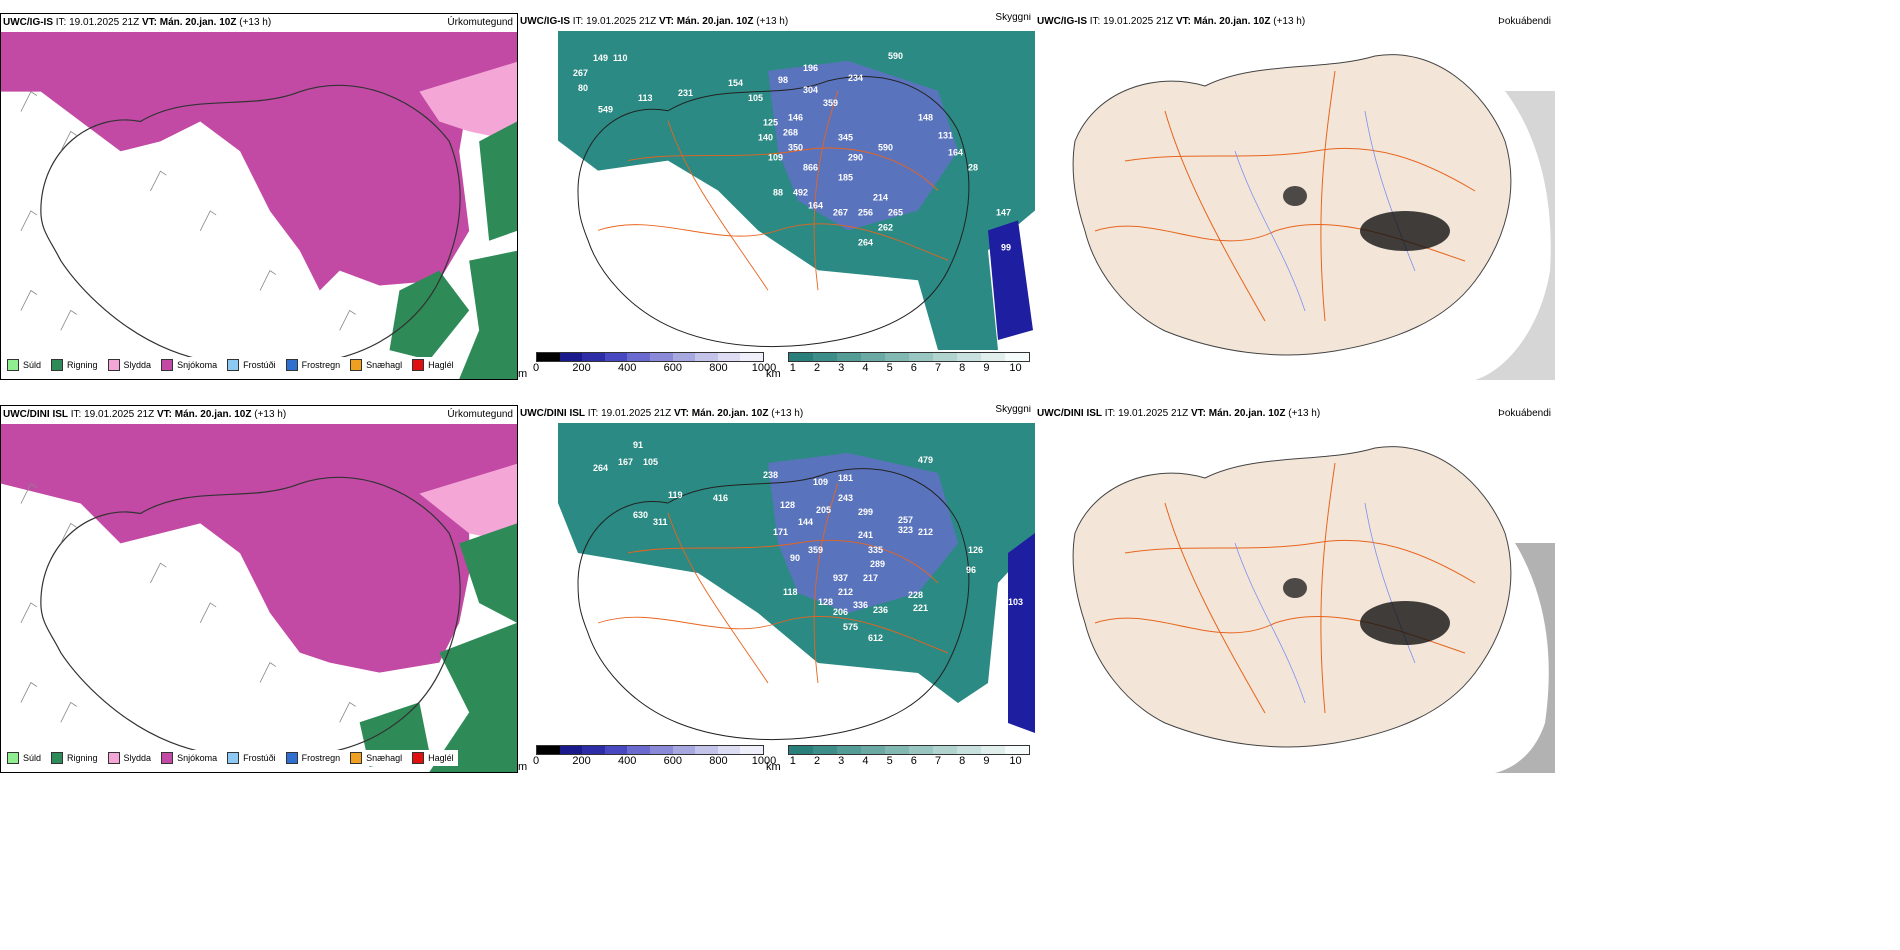  I want to click on cloud-value: 238, so click(770, 475).